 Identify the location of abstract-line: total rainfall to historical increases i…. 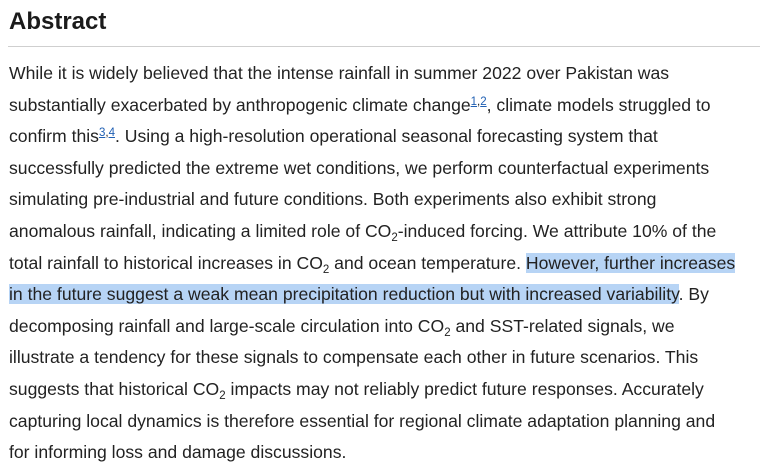
(386, 264).